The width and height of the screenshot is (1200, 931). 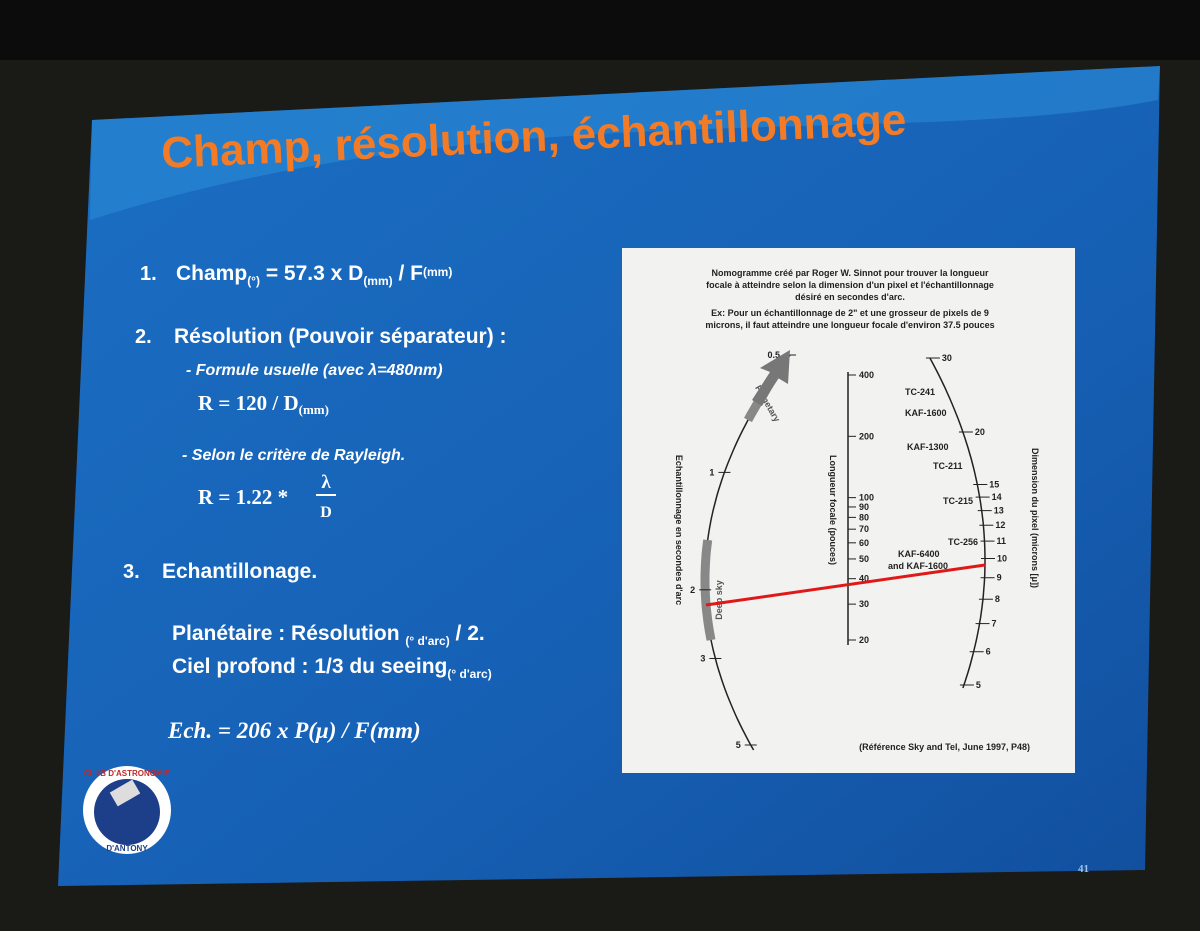 I want to click on tick-label: 60, so click(x=864, y=543).